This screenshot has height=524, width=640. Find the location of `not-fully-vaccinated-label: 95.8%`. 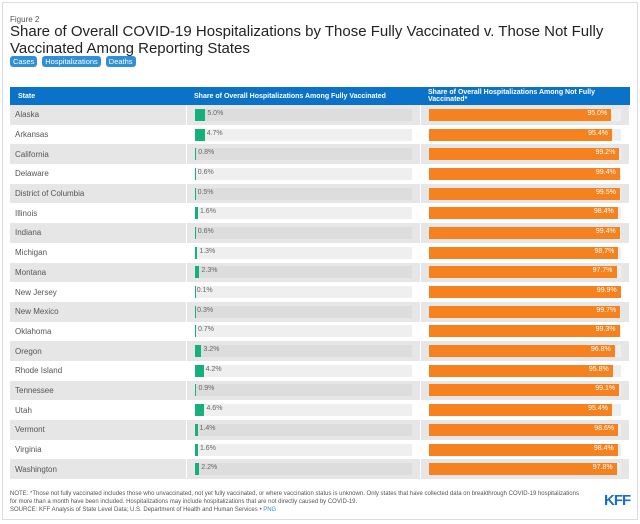

not-fully-vaccinated-label: 95.8% is located at coordinates (598, 369).